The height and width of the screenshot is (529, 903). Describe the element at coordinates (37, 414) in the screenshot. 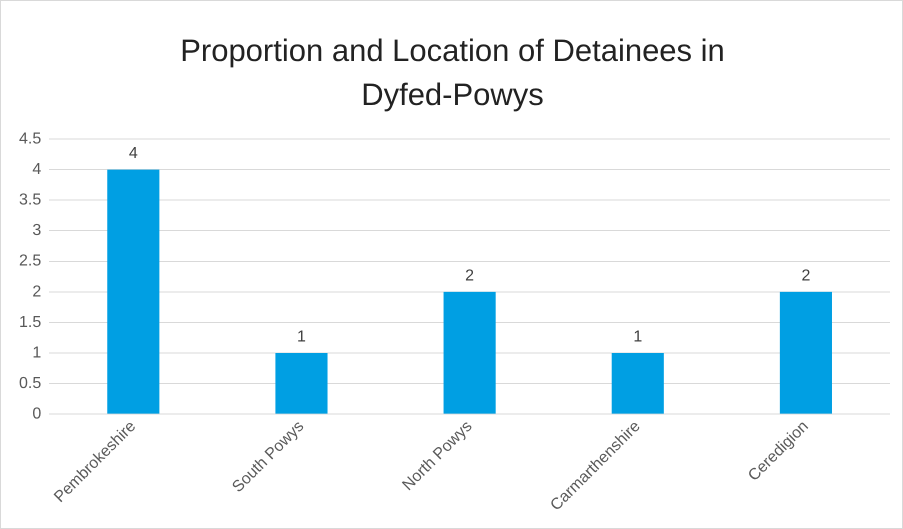

I see `y-tick-label: 0` at that location.